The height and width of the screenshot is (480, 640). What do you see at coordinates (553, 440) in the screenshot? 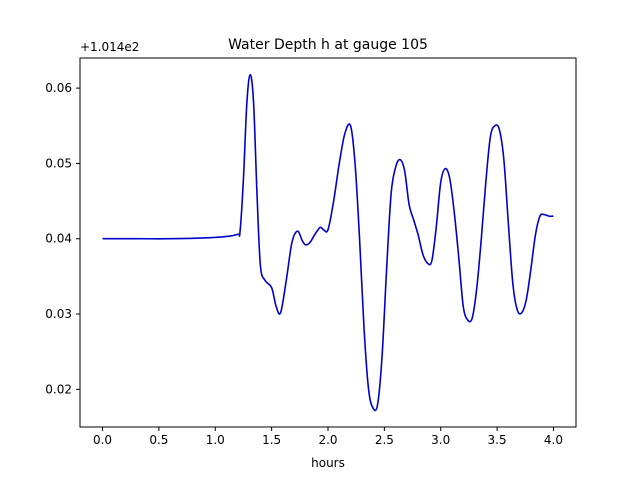
I see `x-tick-label: 4.0` at bounding box center [553, 440].